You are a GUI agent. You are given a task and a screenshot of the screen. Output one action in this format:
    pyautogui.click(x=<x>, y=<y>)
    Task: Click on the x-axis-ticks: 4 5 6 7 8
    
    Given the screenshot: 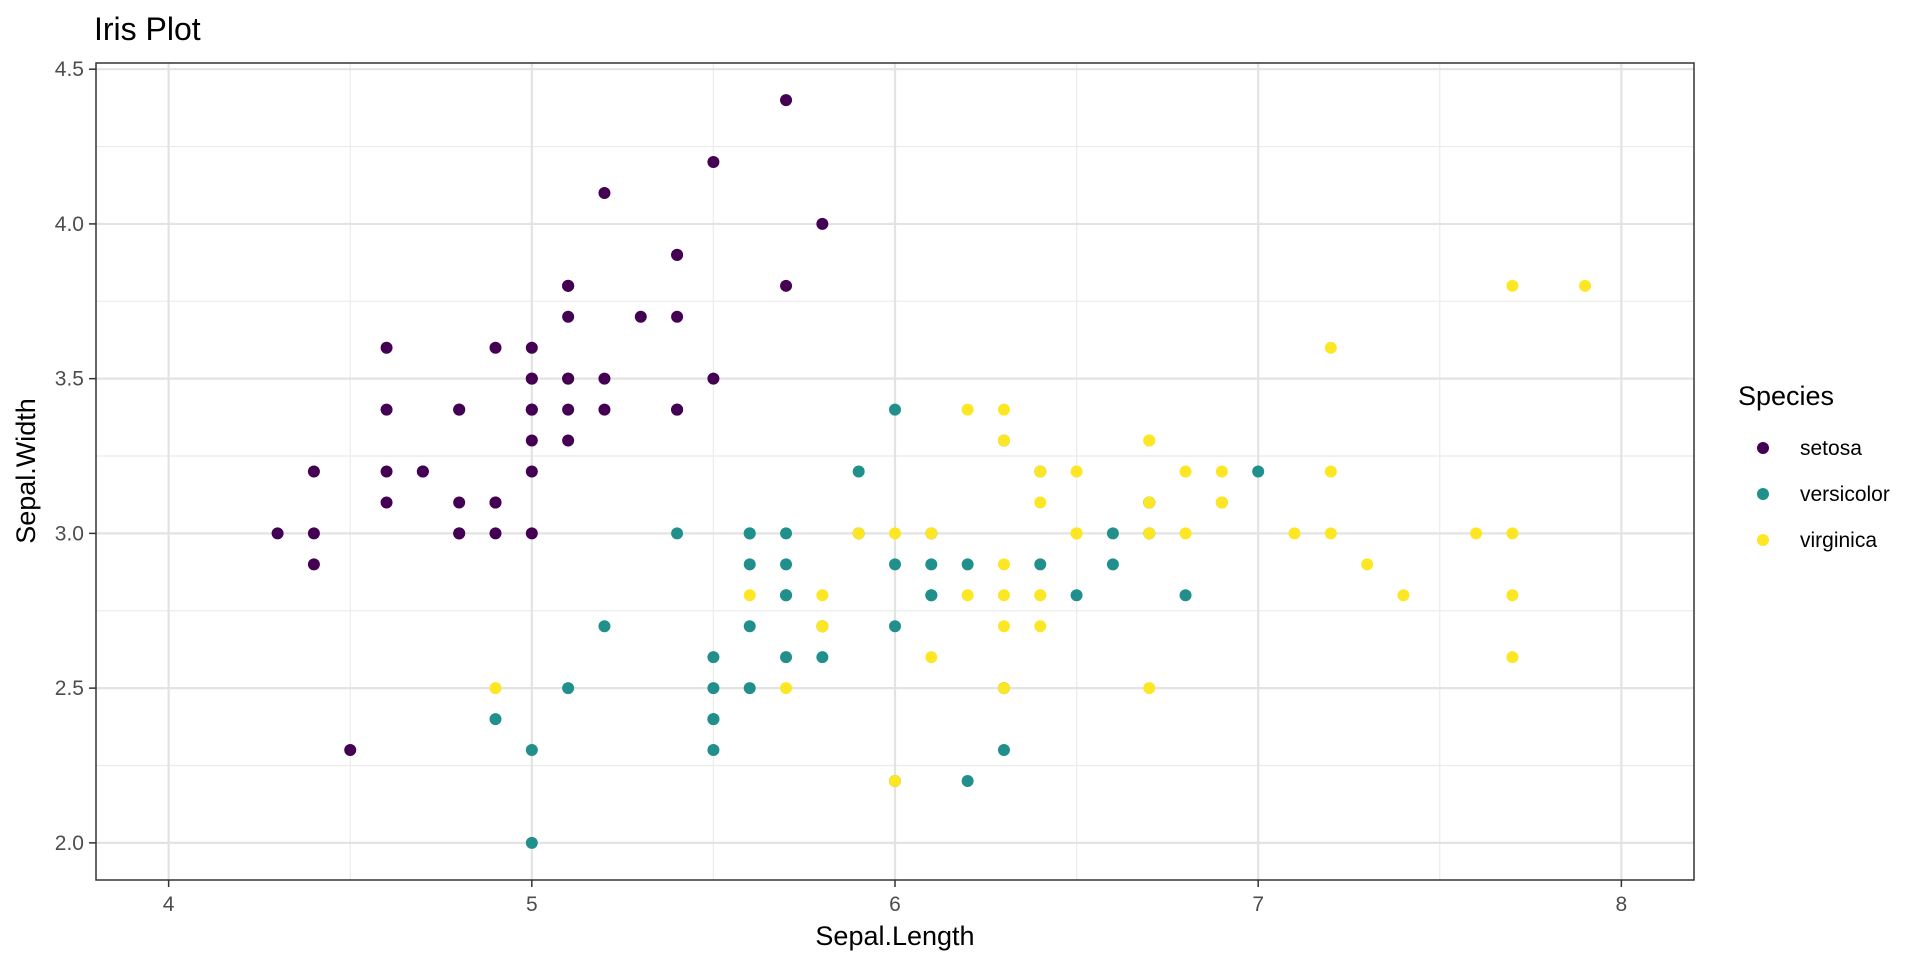 What is the action you would take?
    pyautogui.click(x=895, y=898)
    